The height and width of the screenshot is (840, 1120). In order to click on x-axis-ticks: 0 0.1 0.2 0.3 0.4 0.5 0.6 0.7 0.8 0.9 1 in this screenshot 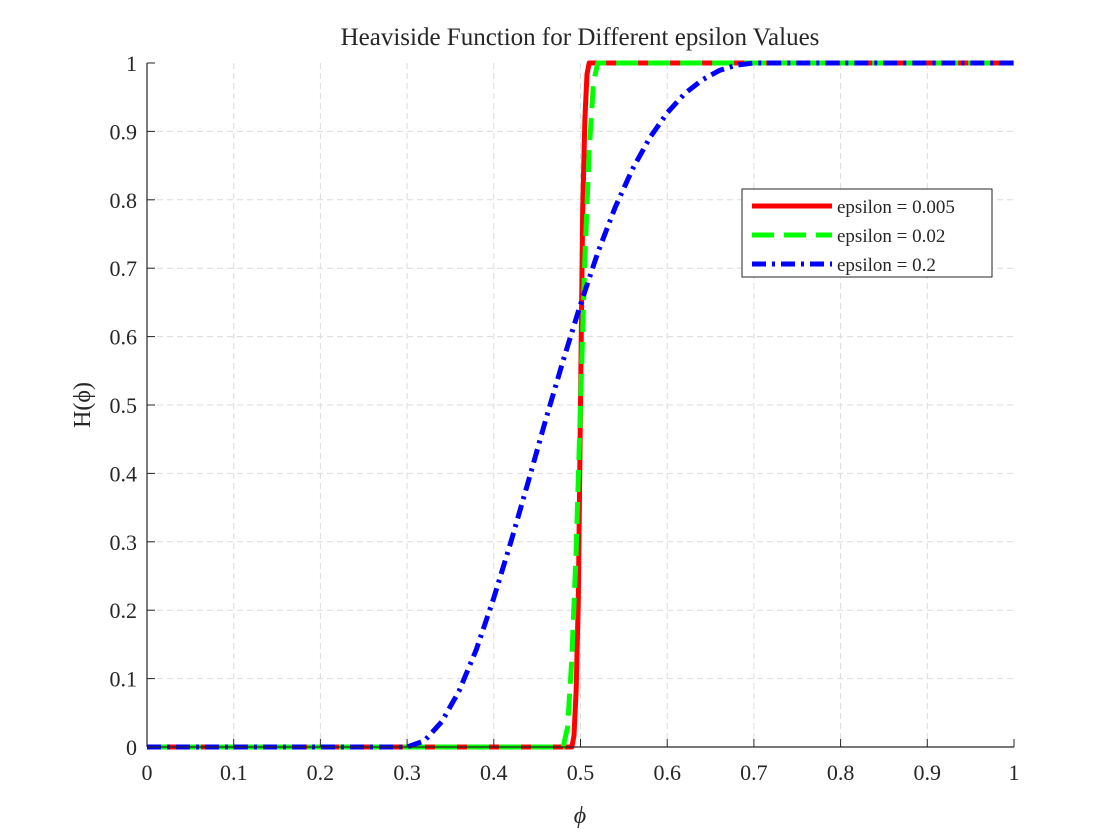, I will do `click(581, 762)`.